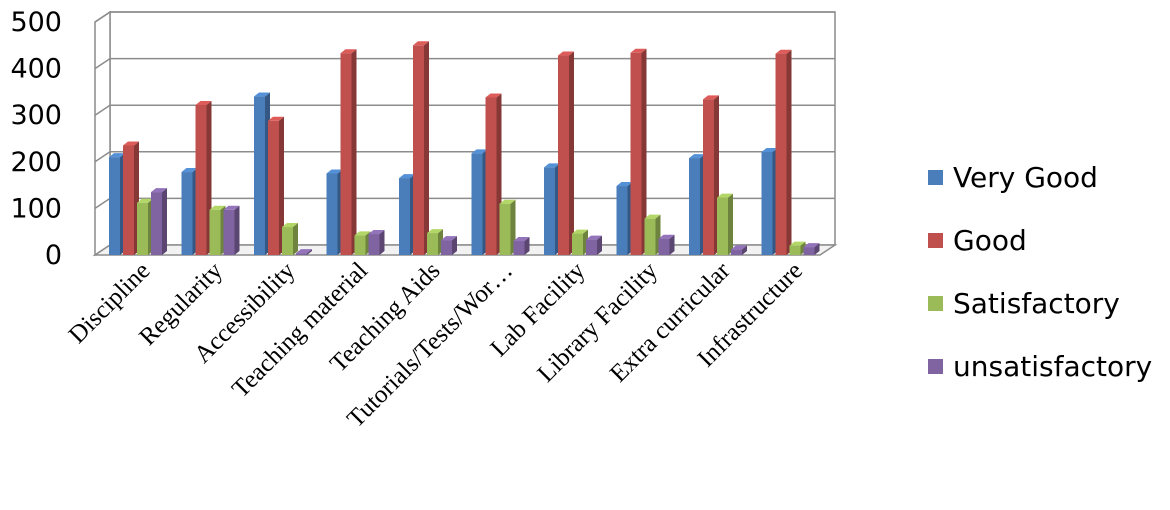 The image size is (1170, 510). Describe the element at coordinates (290, 239) in the screenshot. I see `bar-satisfactory-accessibility` at that location.